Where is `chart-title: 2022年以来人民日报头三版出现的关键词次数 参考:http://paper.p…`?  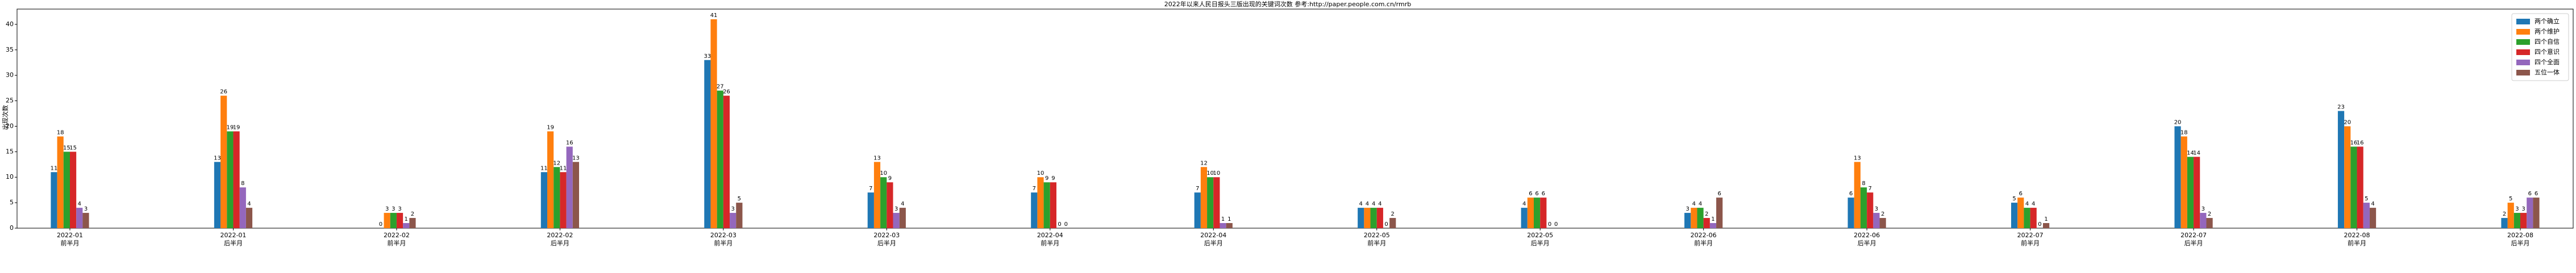
chart-title: 2022年以来人民日报头三版出现的关键词次数 参考:http://paper.p… is located at coordinates (1287, 4).